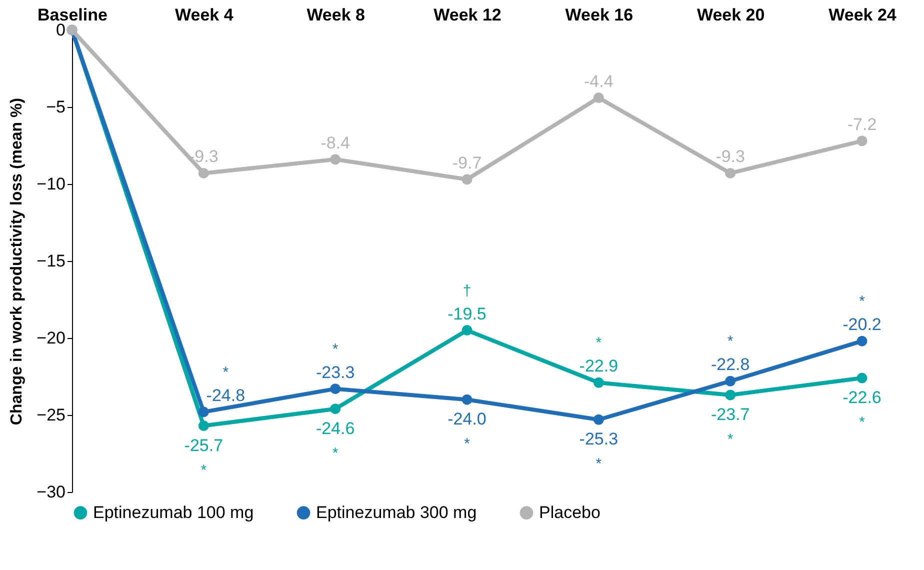 This screenshot has height=570, width=924. Describe the element at coordinates (598, 439) in the screenshot. I see `data-label: -25.3` at that location.